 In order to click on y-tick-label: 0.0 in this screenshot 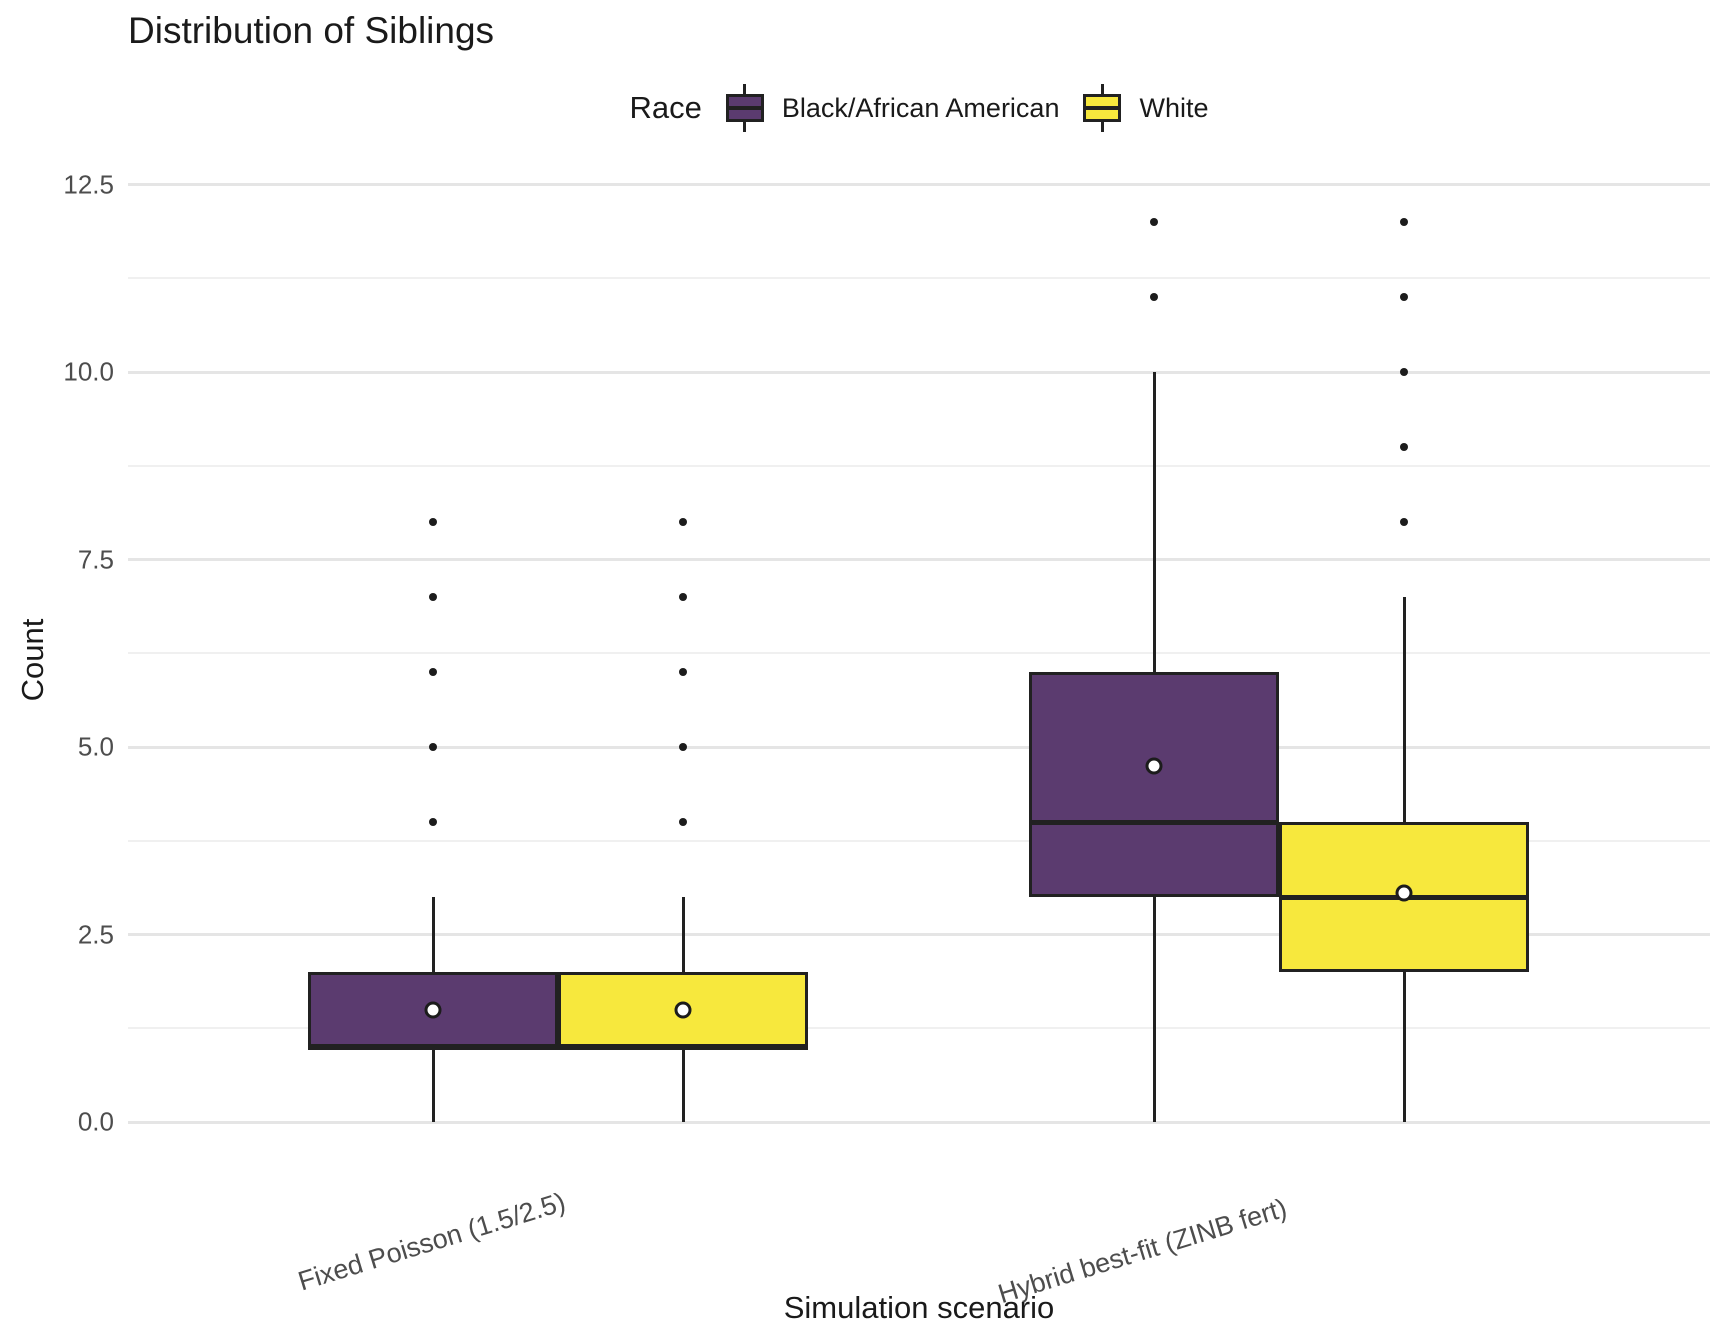, I will do `click(95, 1121)`.